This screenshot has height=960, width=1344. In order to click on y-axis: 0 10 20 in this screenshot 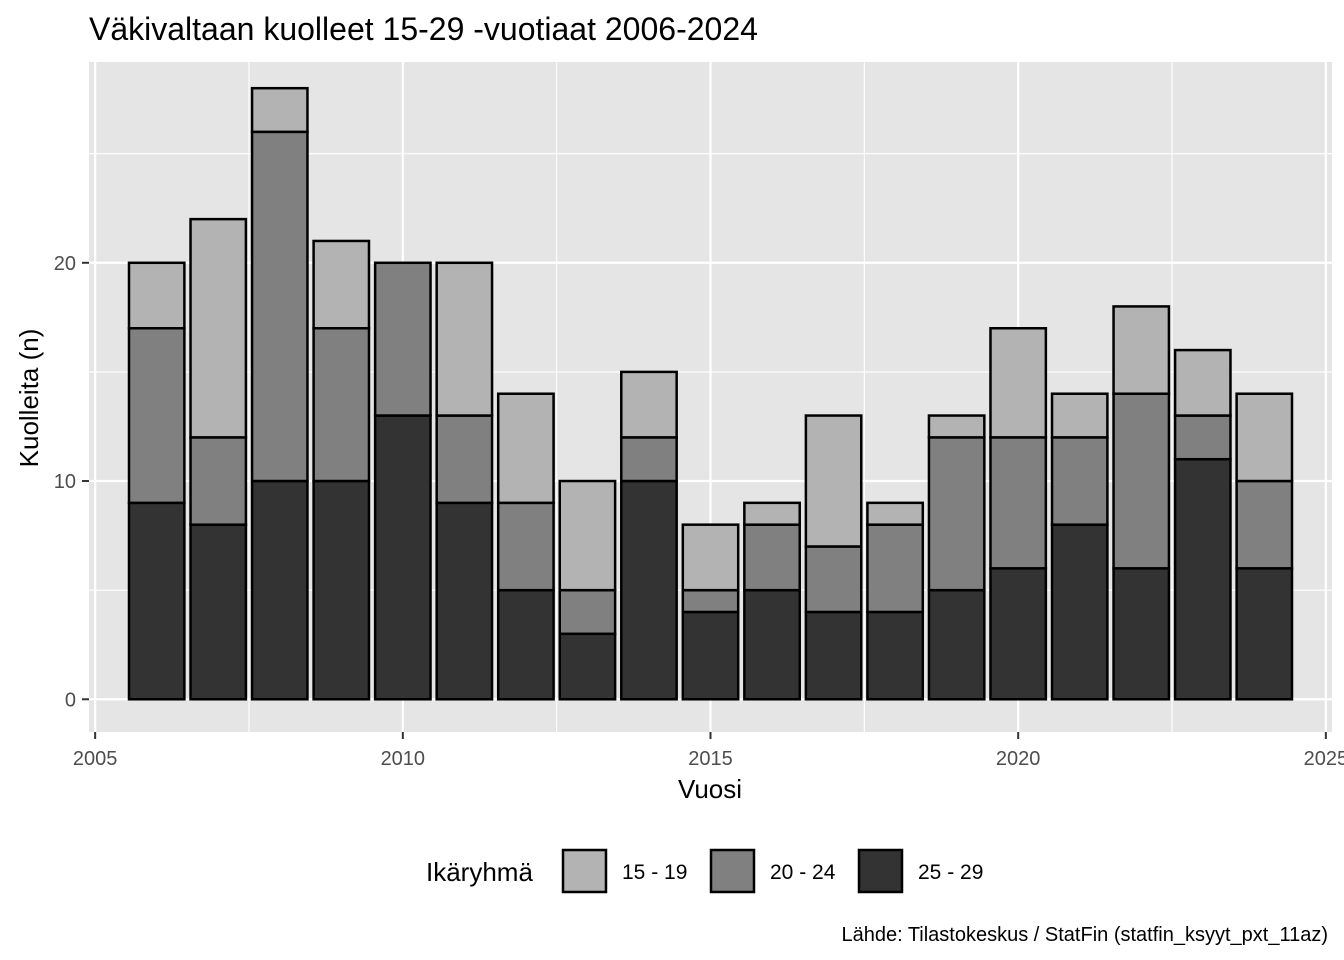, I will do `click(71, 482)`.